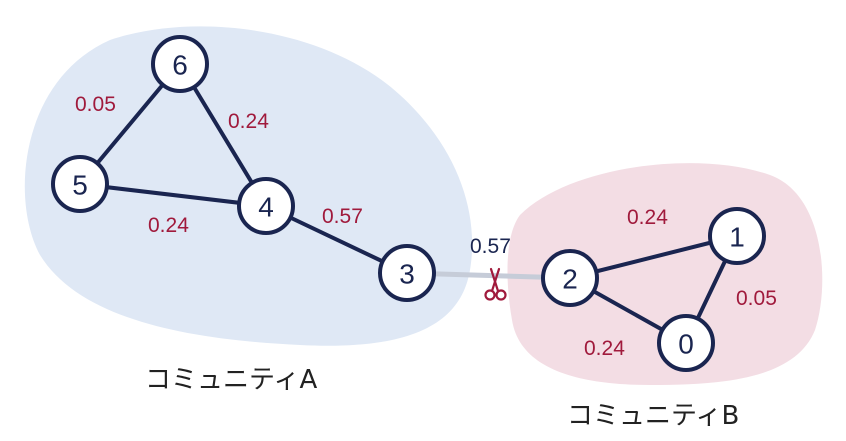 The image size is (846, 441). Describe the element at coordinates (490, 246) in the screenshot. I see `edge-3-2-weight: 0.57` at that location.